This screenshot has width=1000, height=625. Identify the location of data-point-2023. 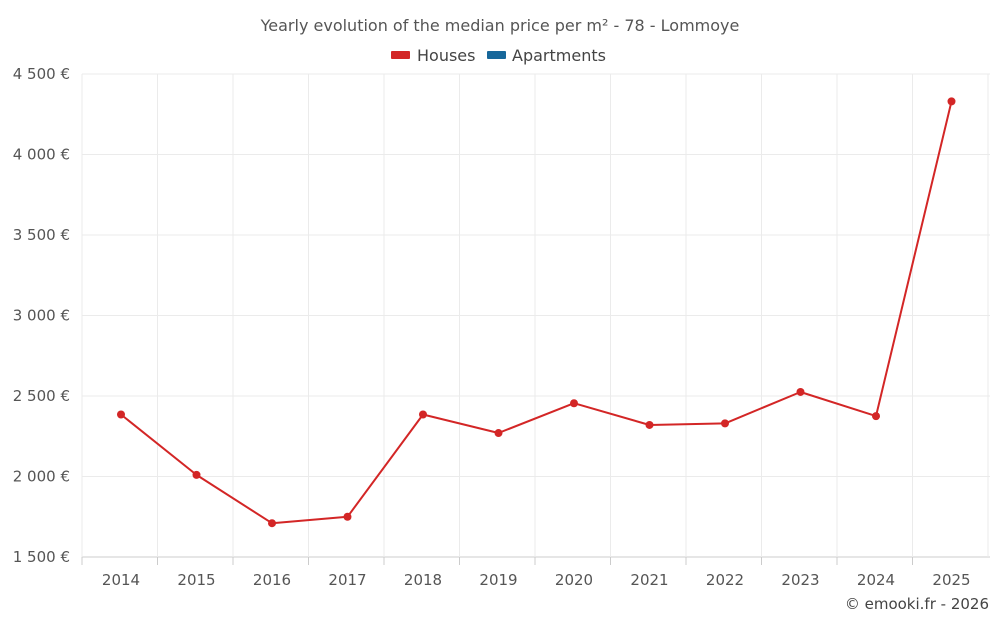
(800, 391).